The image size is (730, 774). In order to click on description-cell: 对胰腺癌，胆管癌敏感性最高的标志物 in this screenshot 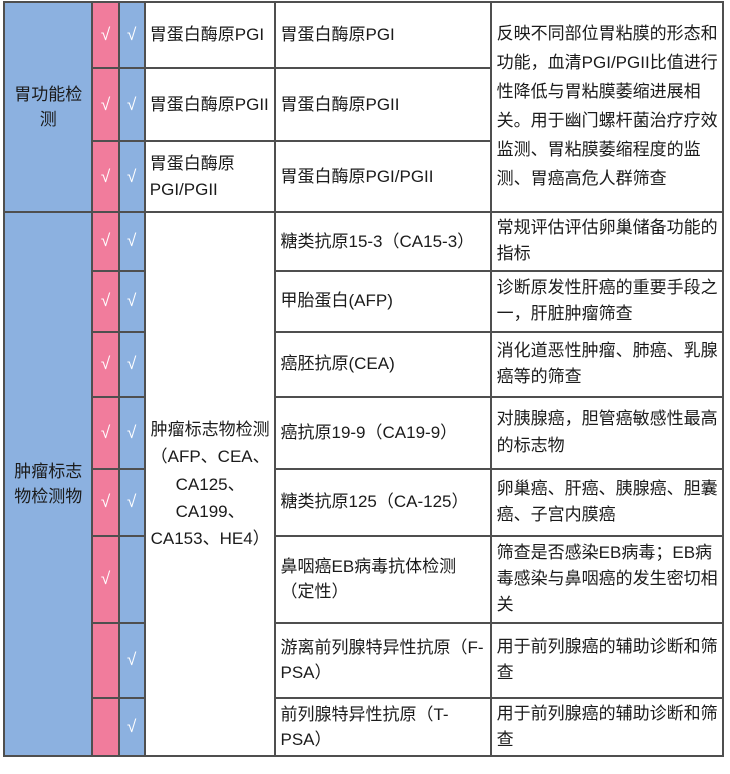, I will do `click(607, 432)`.